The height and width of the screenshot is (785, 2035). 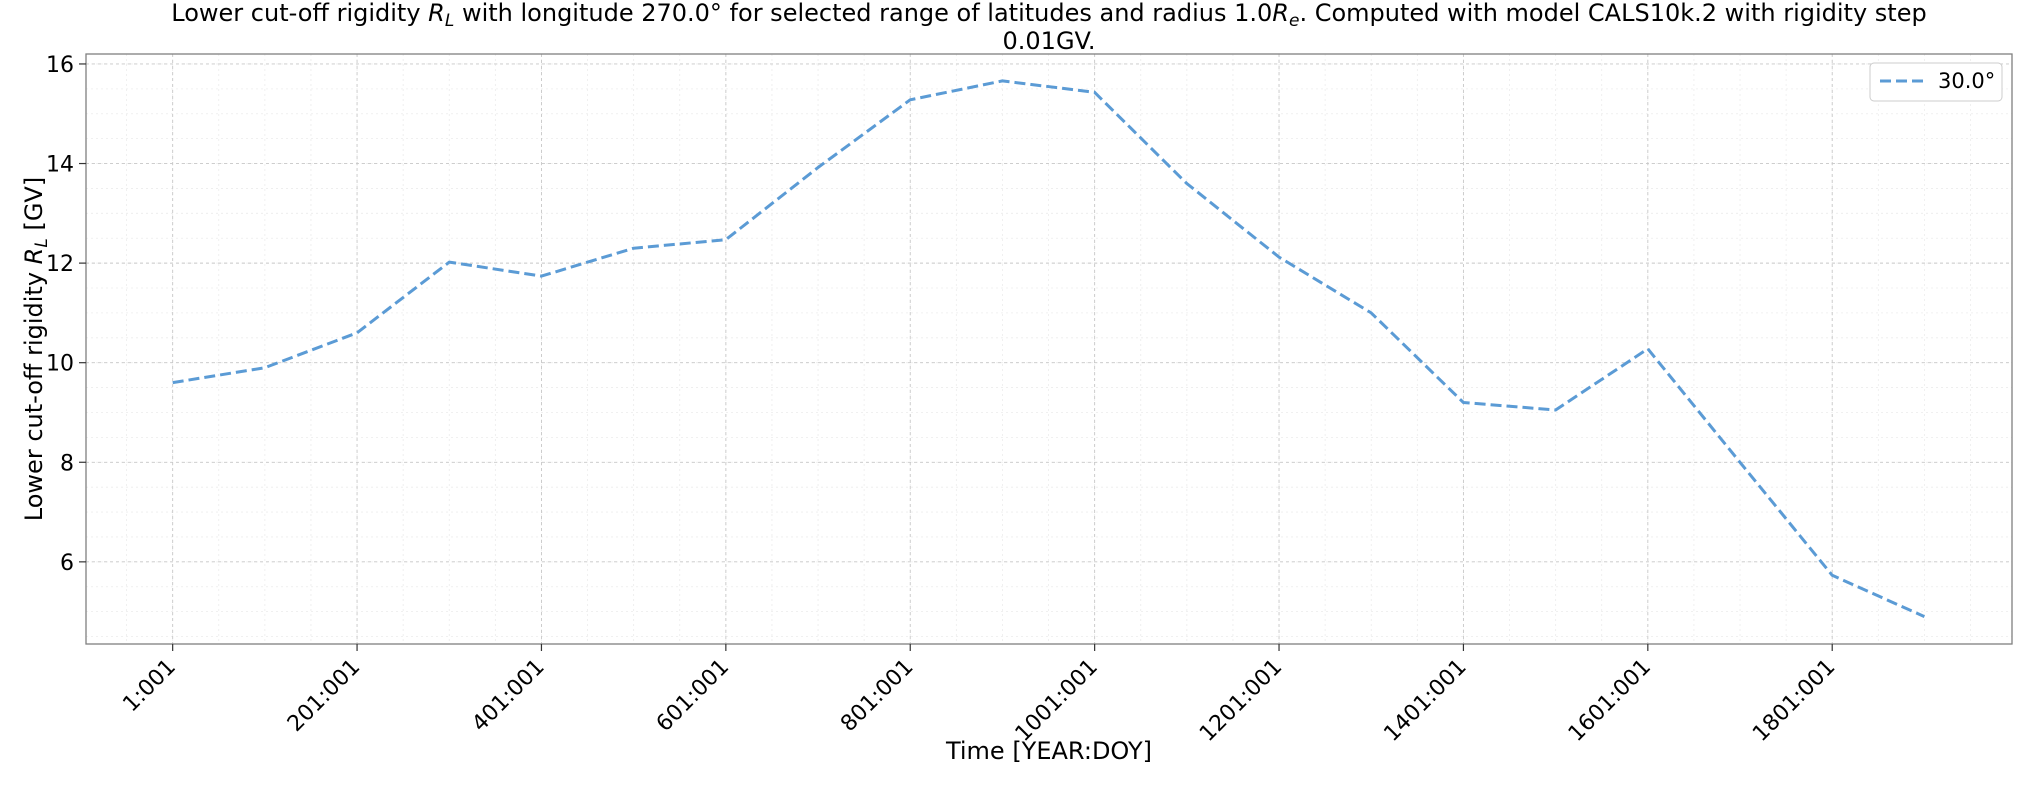 I want to click on x-tick-label: 1601:001, so click(x=1610, y=701).